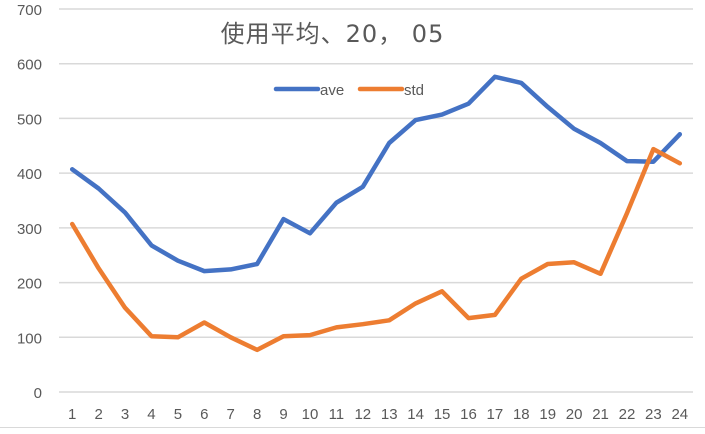  Describe the element at coordinates (98, 414) in the screenshot. I see `x-tick-label: 2` at that location.